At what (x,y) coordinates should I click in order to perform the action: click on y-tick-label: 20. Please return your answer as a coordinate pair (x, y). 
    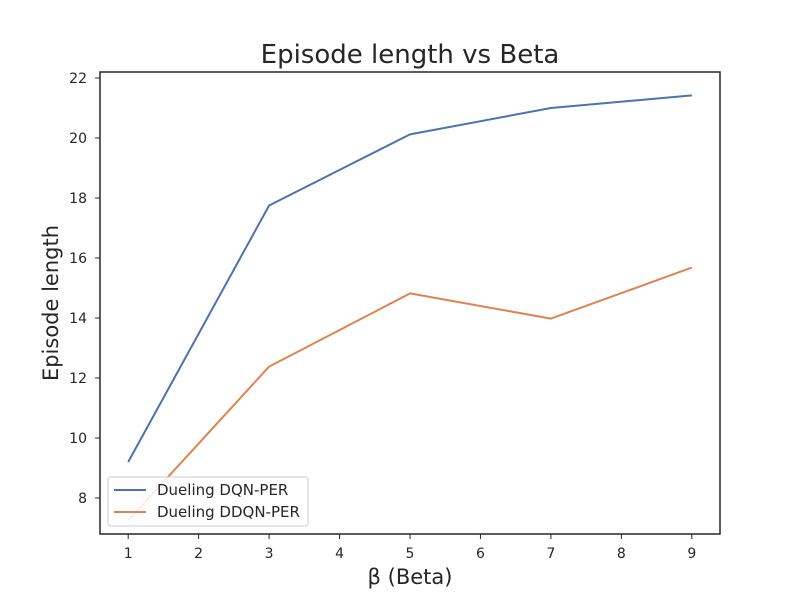
    Looking at the image, I should click on (78, 139).